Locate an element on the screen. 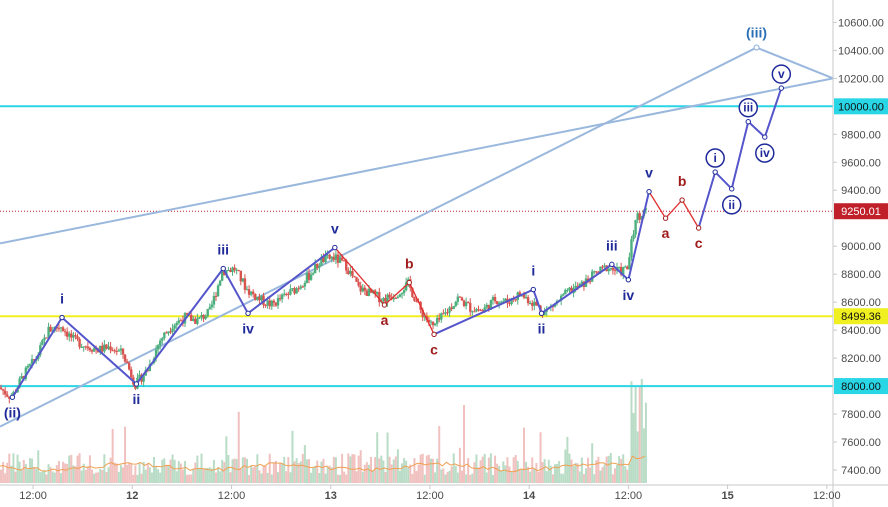  x-tick-label: 12:00 is located at coordinates (430, 496).